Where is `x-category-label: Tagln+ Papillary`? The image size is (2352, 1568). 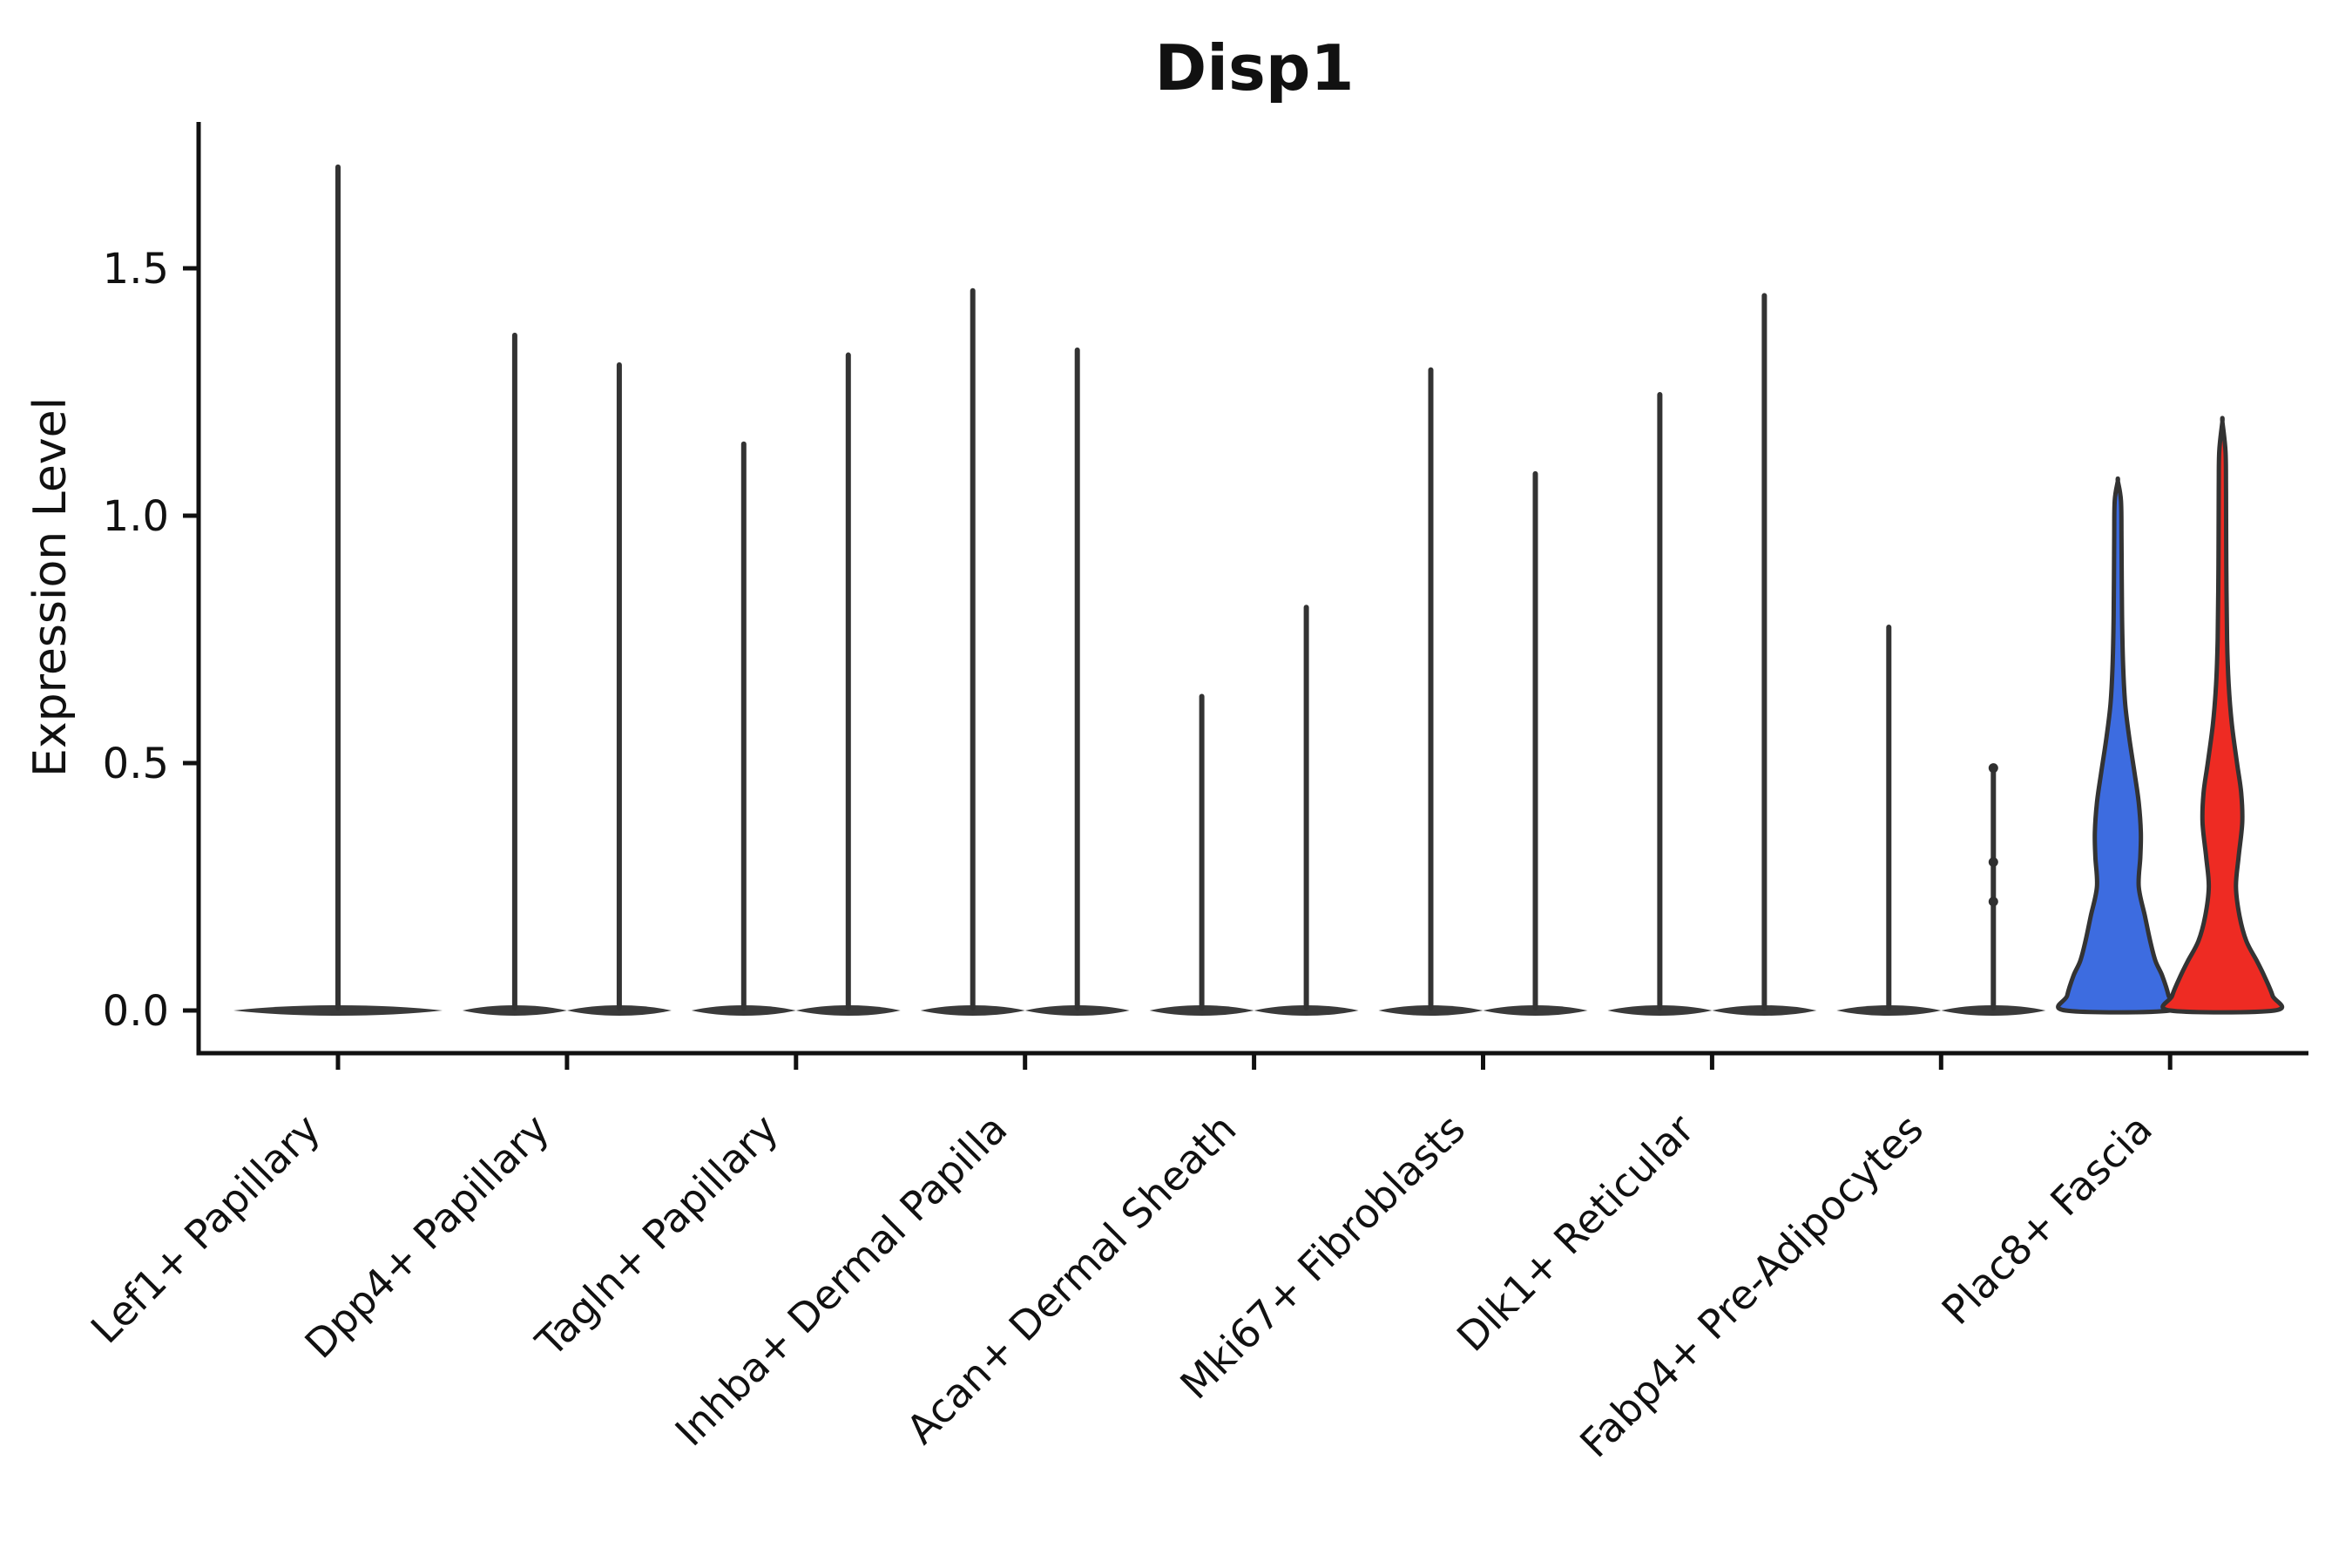 x-category-label: Tagln+ Papillary is located at coordinates (657, 1236).